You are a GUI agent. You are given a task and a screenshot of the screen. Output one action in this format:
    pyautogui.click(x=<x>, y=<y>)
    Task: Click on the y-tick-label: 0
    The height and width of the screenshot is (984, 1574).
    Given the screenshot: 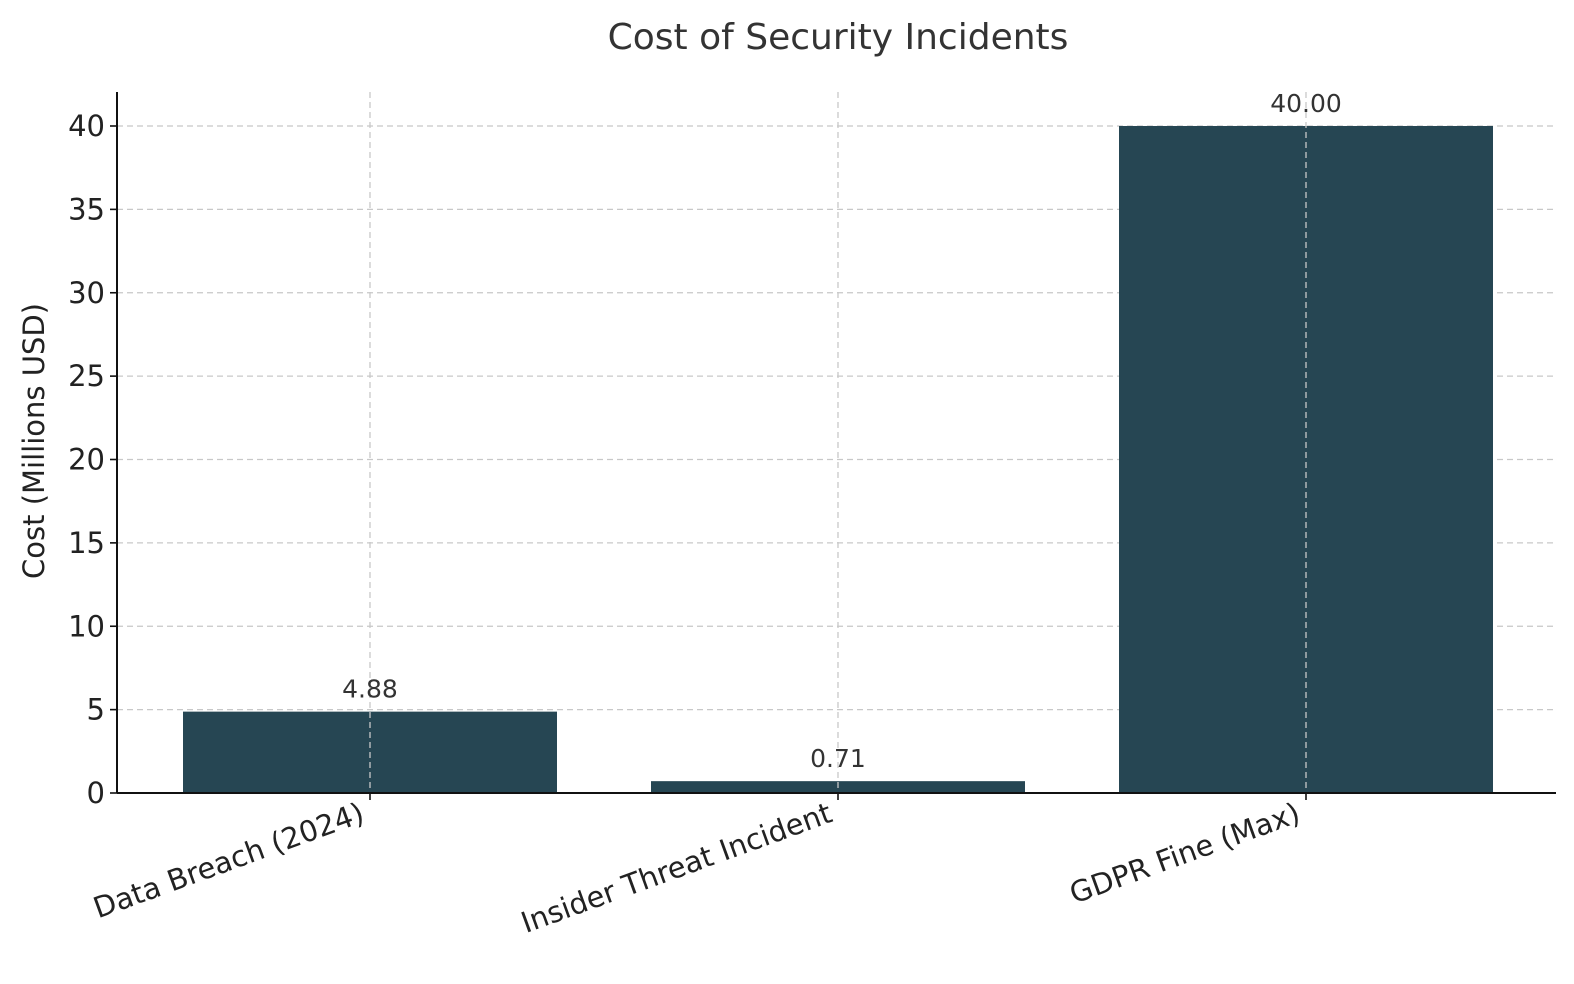 What is the action you would take?
    pyautogui.click(x=96, y=793)
    